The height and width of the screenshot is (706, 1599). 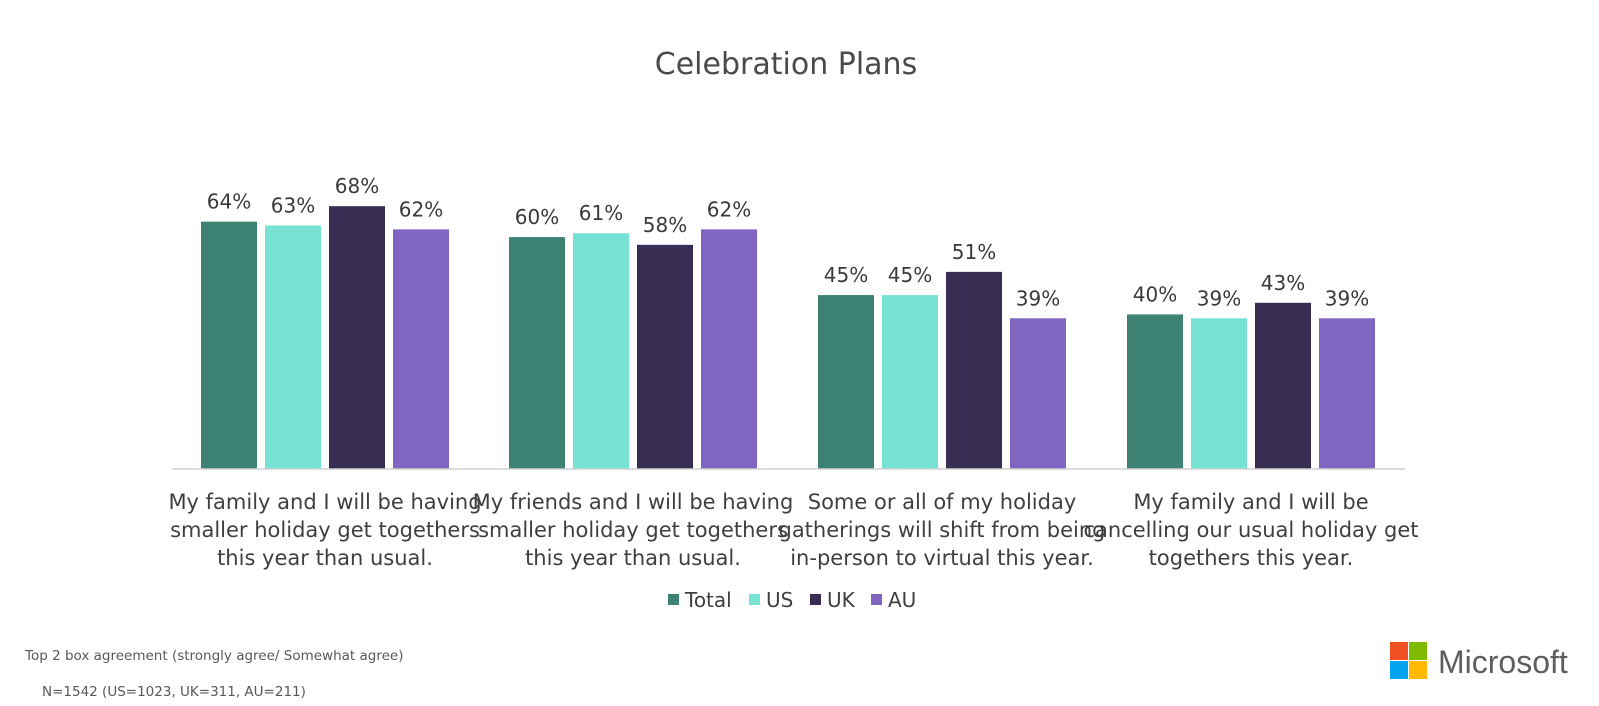 I want to click on category-label-4-line-3: togethers this year., so click(x=1251, y=558).